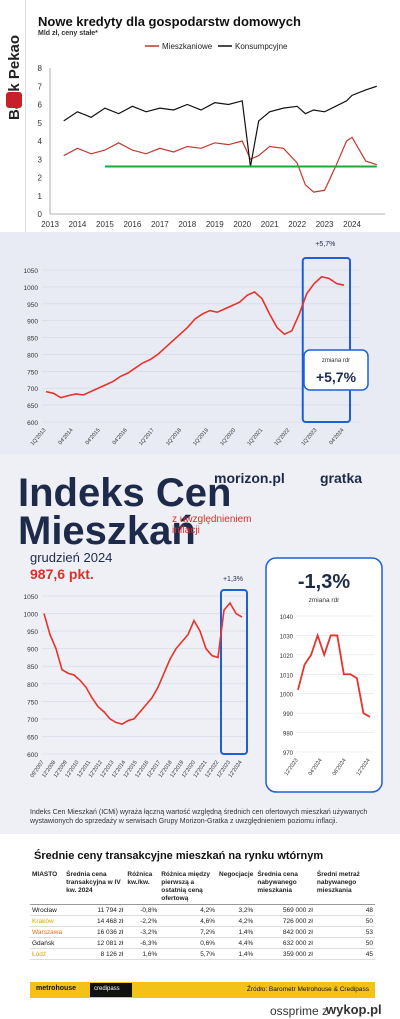 This screenshot has width=400, height=1019. I want to click on table-cell-diff: 7,2%, so click(188, 932).